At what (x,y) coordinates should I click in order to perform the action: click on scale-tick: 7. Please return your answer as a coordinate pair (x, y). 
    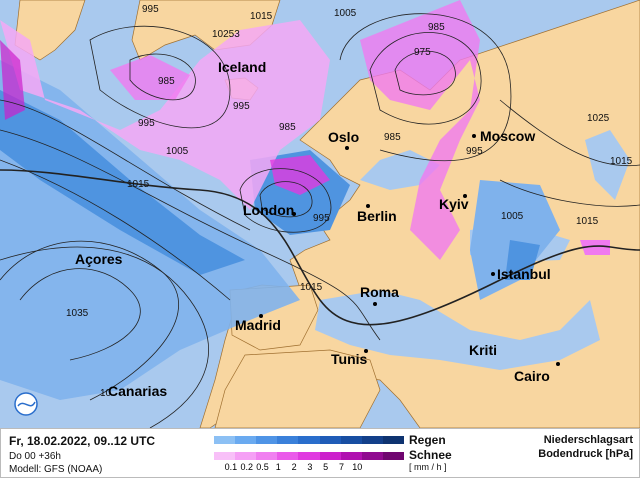
    Looking at the image, I should click on (341, 467).